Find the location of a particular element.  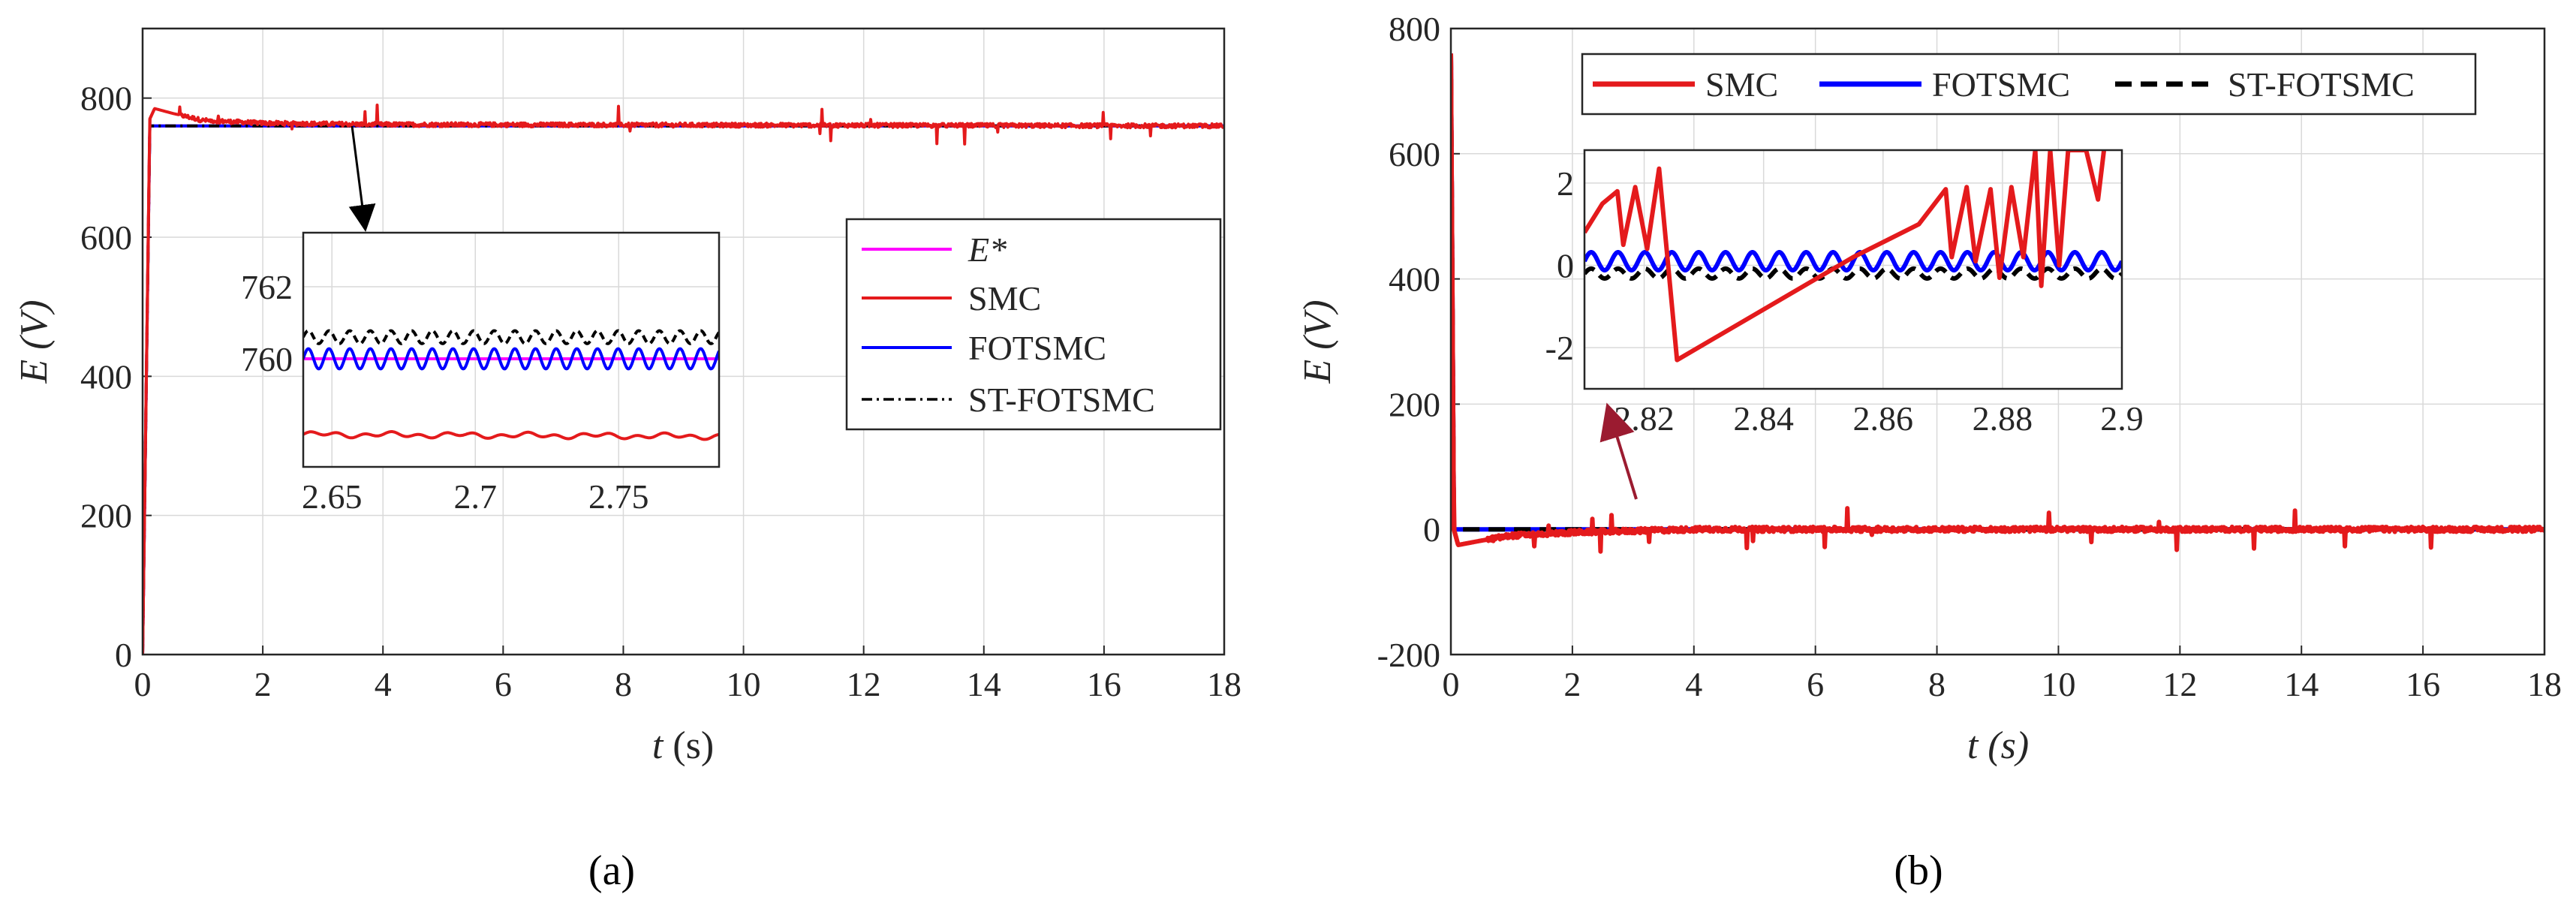

legend-b-label-smc: SMC is located at coordinates (1742, 84).